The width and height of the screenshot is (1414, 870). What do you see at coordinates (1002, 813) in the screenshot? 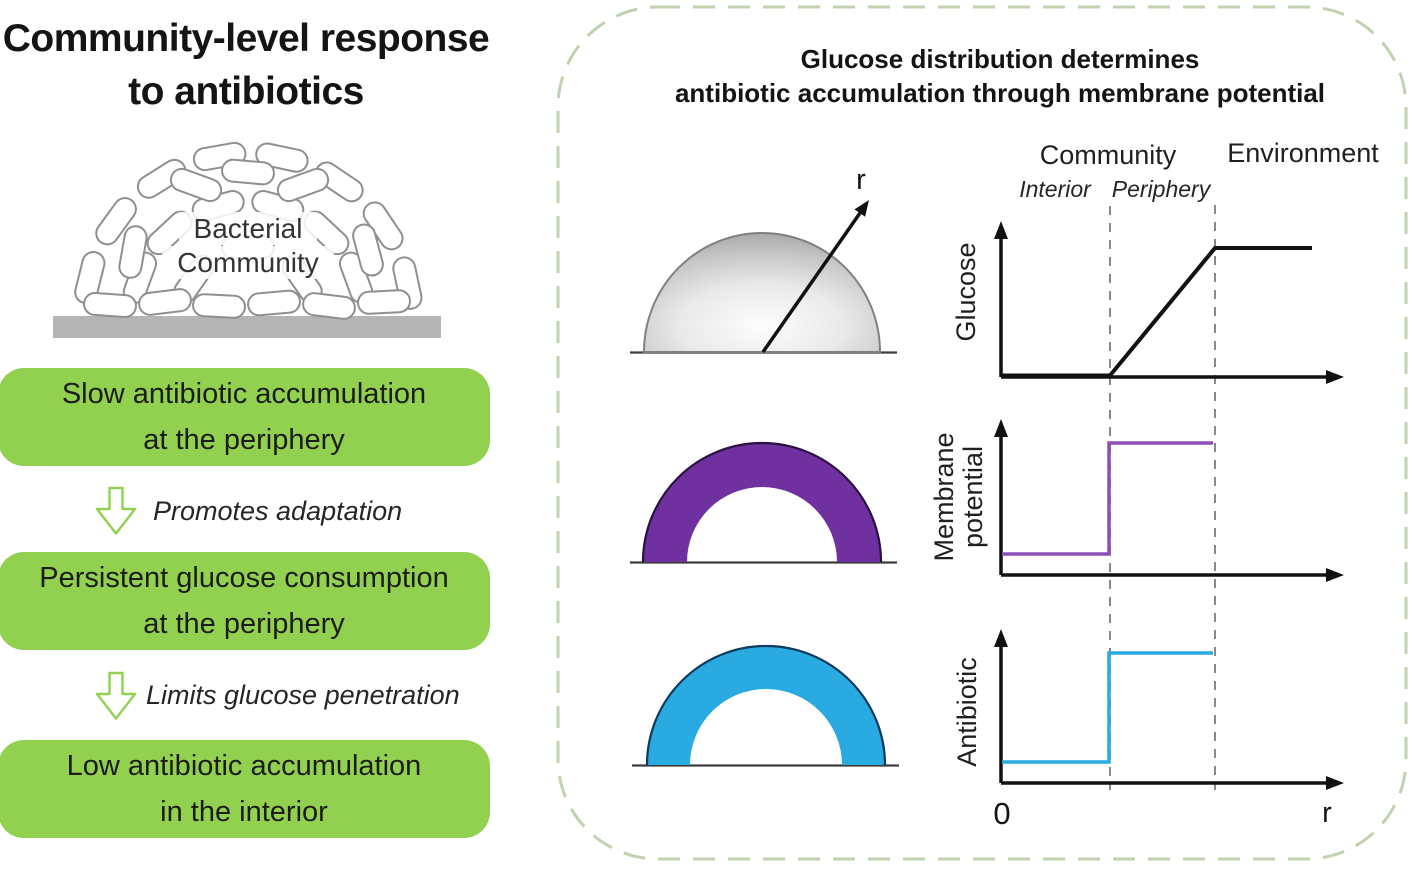
I see `x-axis-origin-label: 0` at bounding box center [1002, 813].